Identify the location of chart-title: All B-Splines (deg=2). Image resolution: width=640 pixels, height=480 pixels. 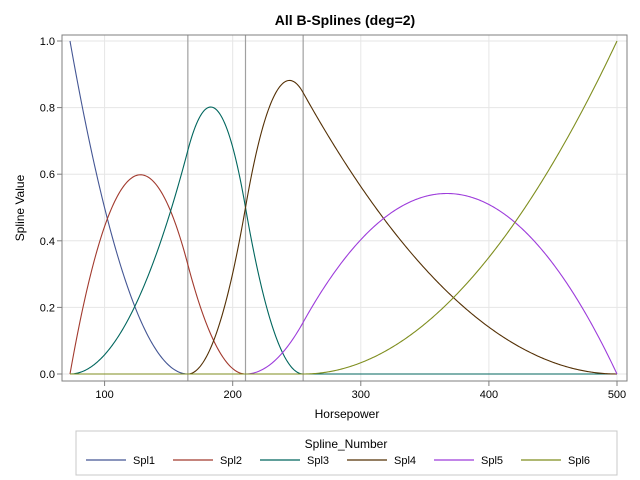
(345, 20).